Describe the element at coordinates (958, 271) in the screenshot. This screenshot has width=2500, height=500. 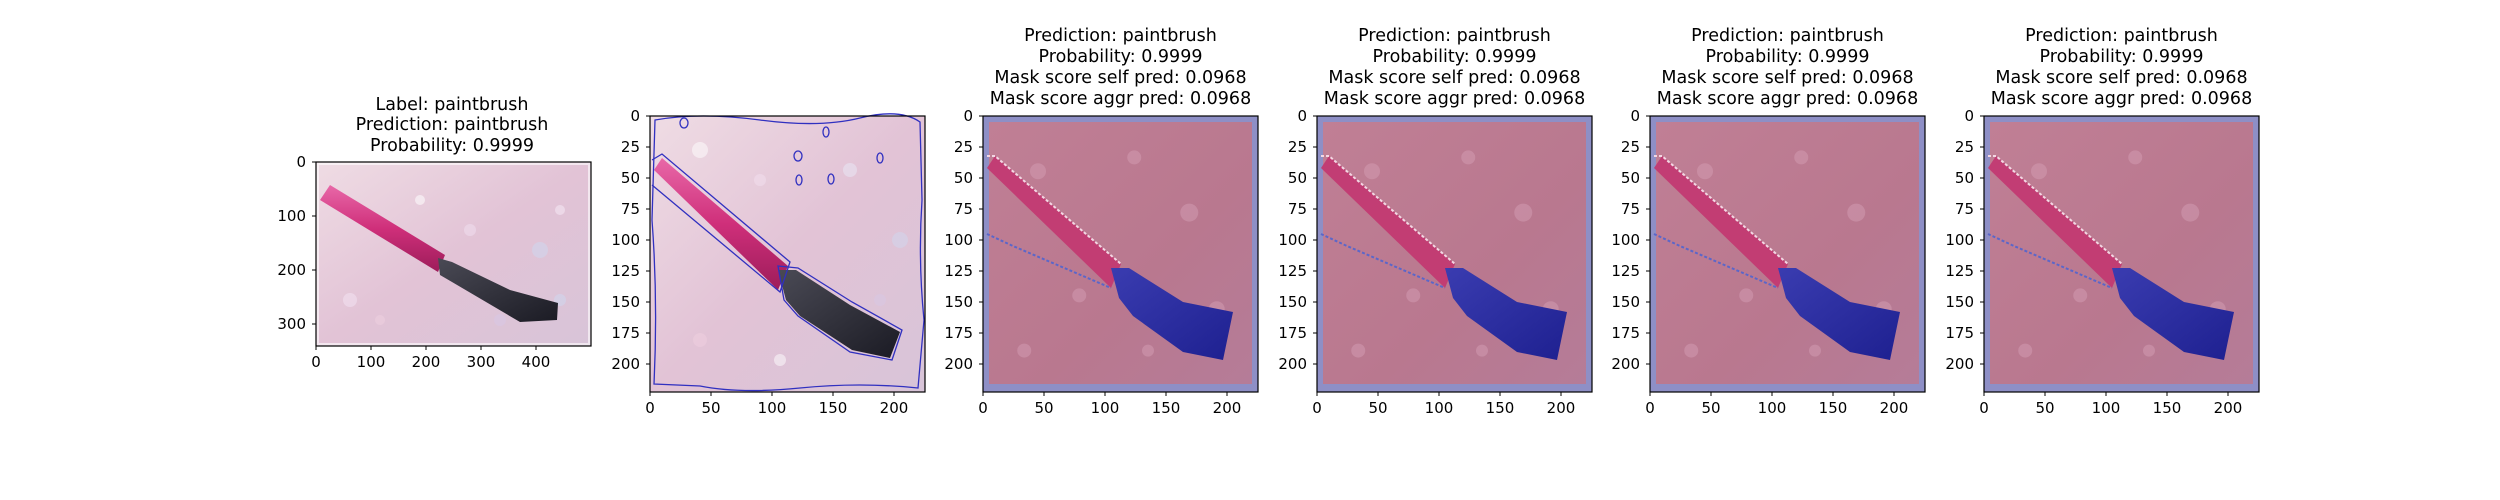
I see `panel-3-ytick-125: 125` at that location.